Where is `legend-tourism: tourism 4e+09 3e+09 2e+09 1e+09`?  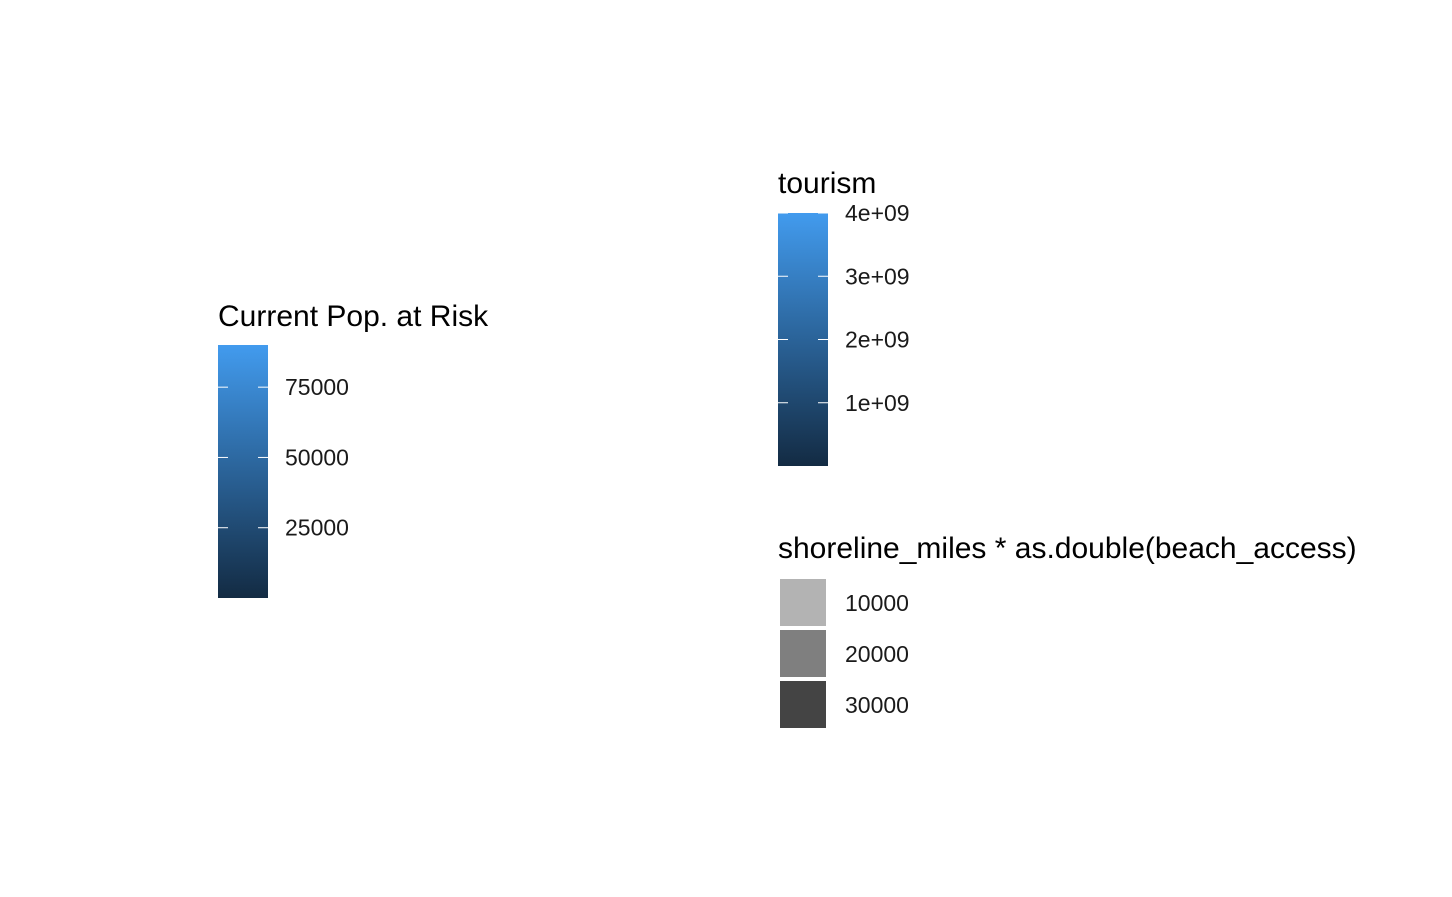 legend-tourism: tourism 4e+09 3e+09 2e+09 1e+09 is located at coordinates (844, 316).